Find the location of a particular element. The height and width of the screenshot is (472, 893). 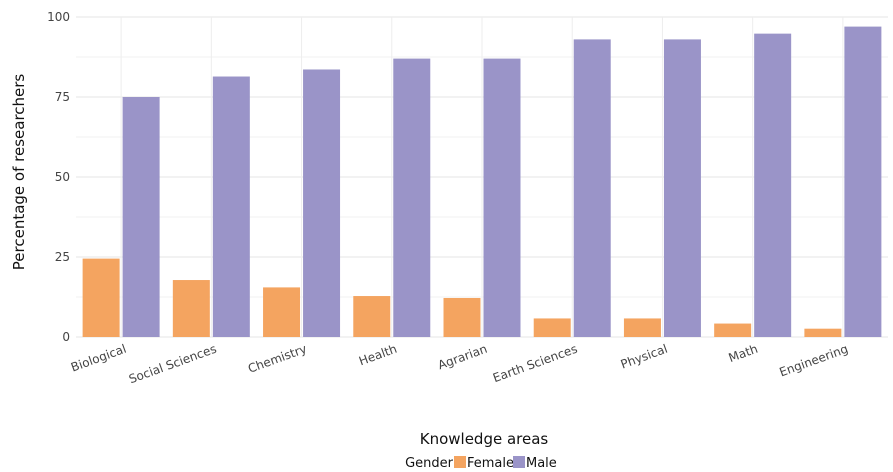

x-tick-label: Math is located at coordinates (743, 353).